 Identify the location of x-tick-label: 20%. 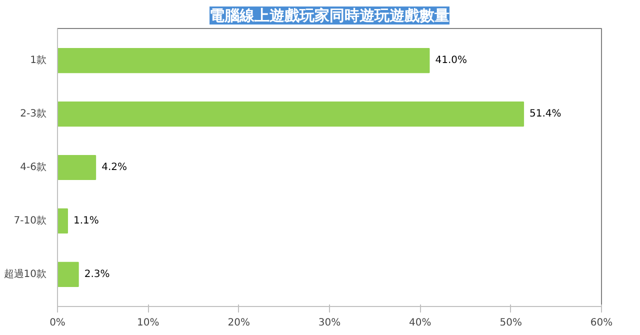
(239, 323).